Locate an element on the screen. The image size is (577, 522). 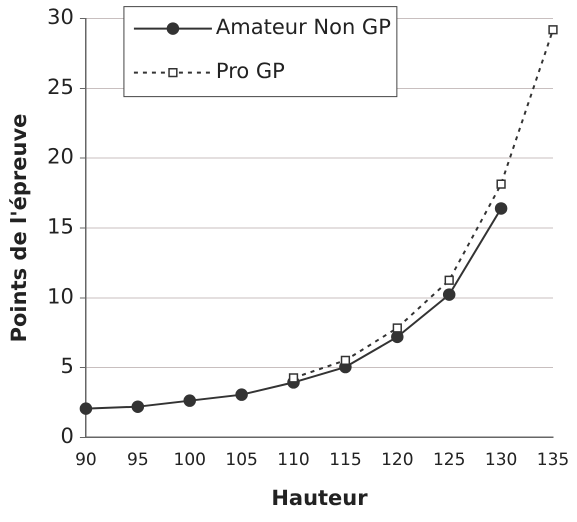
x-tick-label: 120 is located at coordinates (397, 460).